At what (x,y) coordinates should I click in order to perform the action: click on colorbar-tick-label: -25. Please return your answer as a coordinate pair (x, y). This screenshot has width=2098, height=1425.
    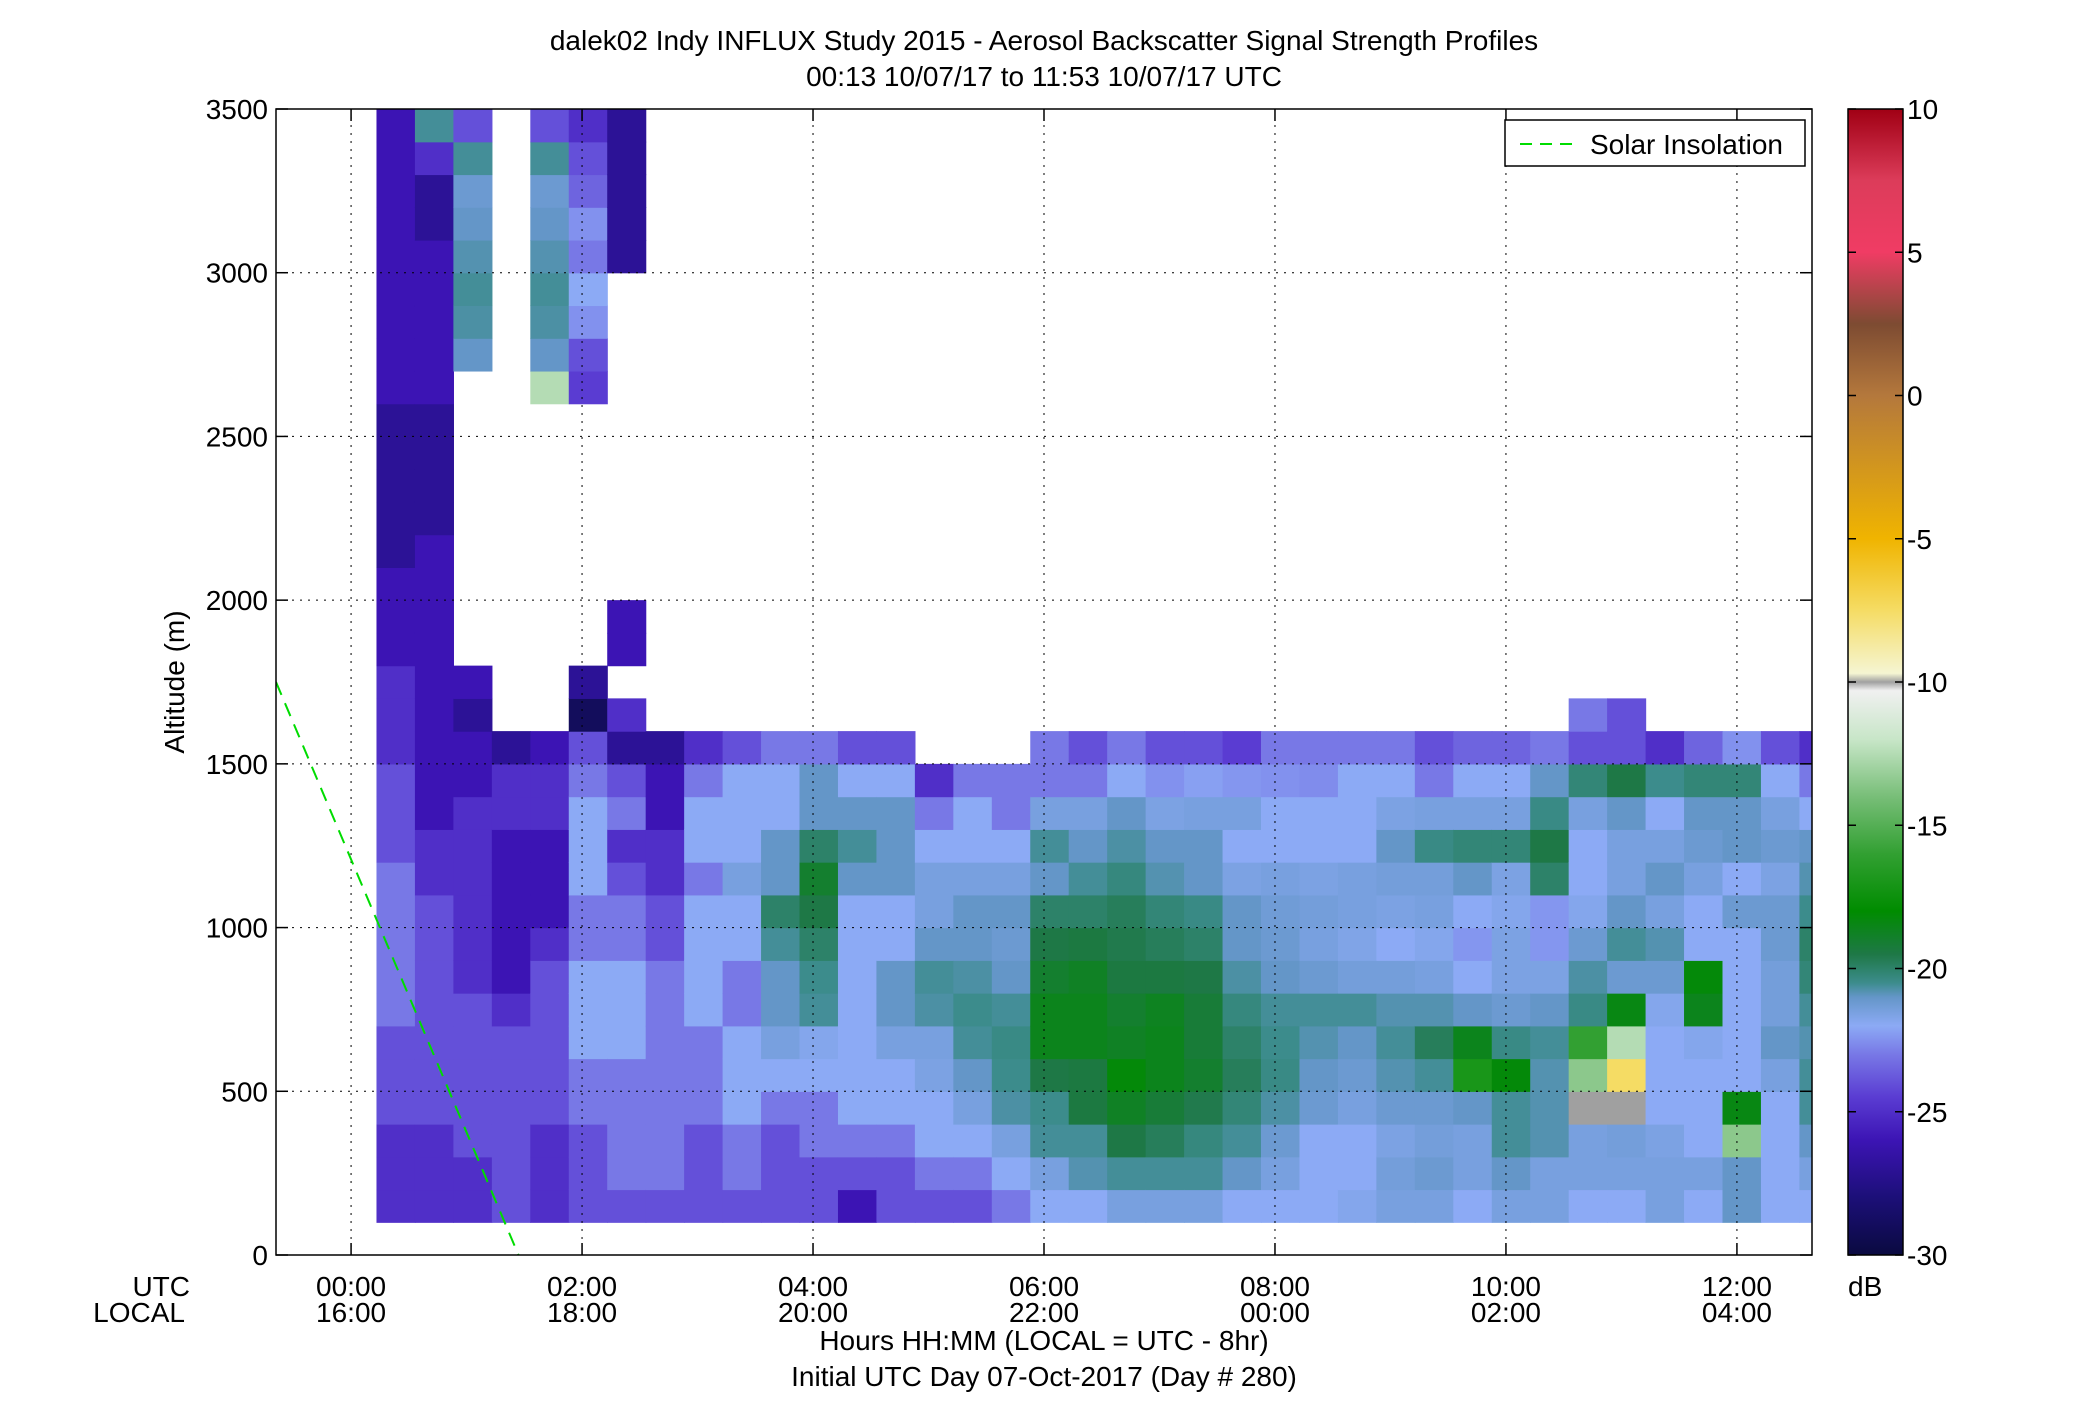
    Looking at the image, I should click on (1927, 1112).